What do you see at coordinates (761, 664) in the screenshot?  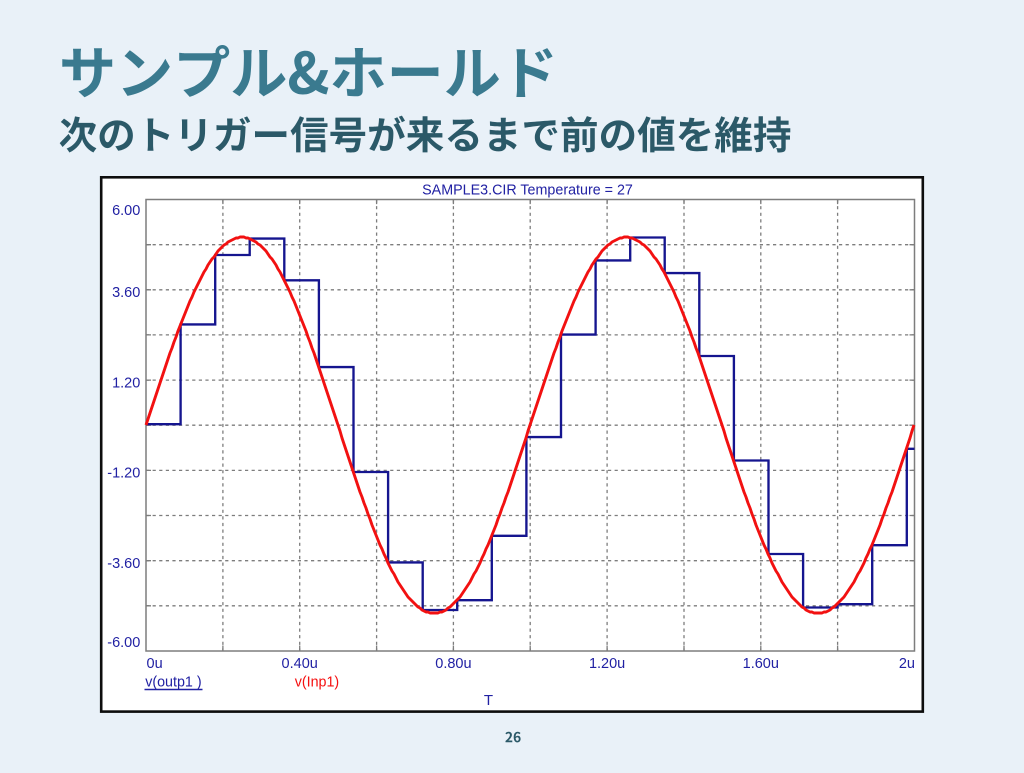 I see `svg-text: 1.60u` at bounding box center [761, 664].